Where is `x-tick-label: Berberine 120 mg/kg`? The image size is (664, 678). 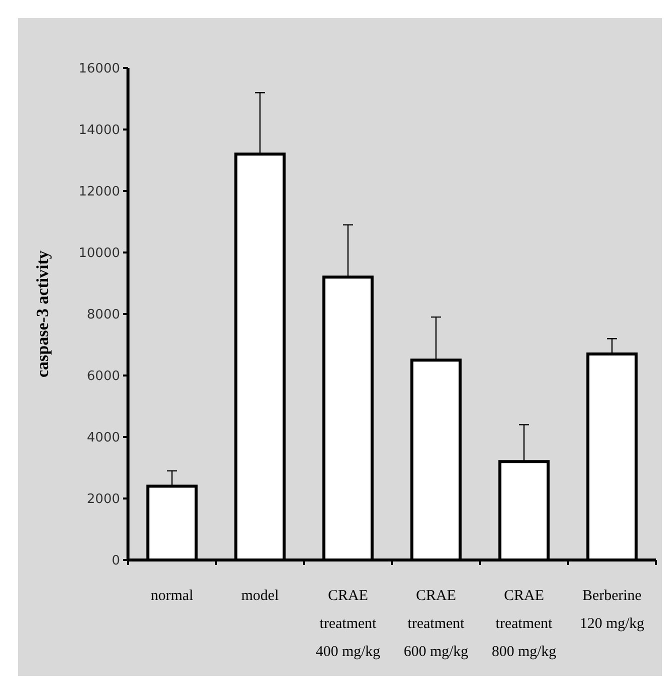 x-tick-label: Berberine 120 mg/kg is located at coordinates (612, 610).